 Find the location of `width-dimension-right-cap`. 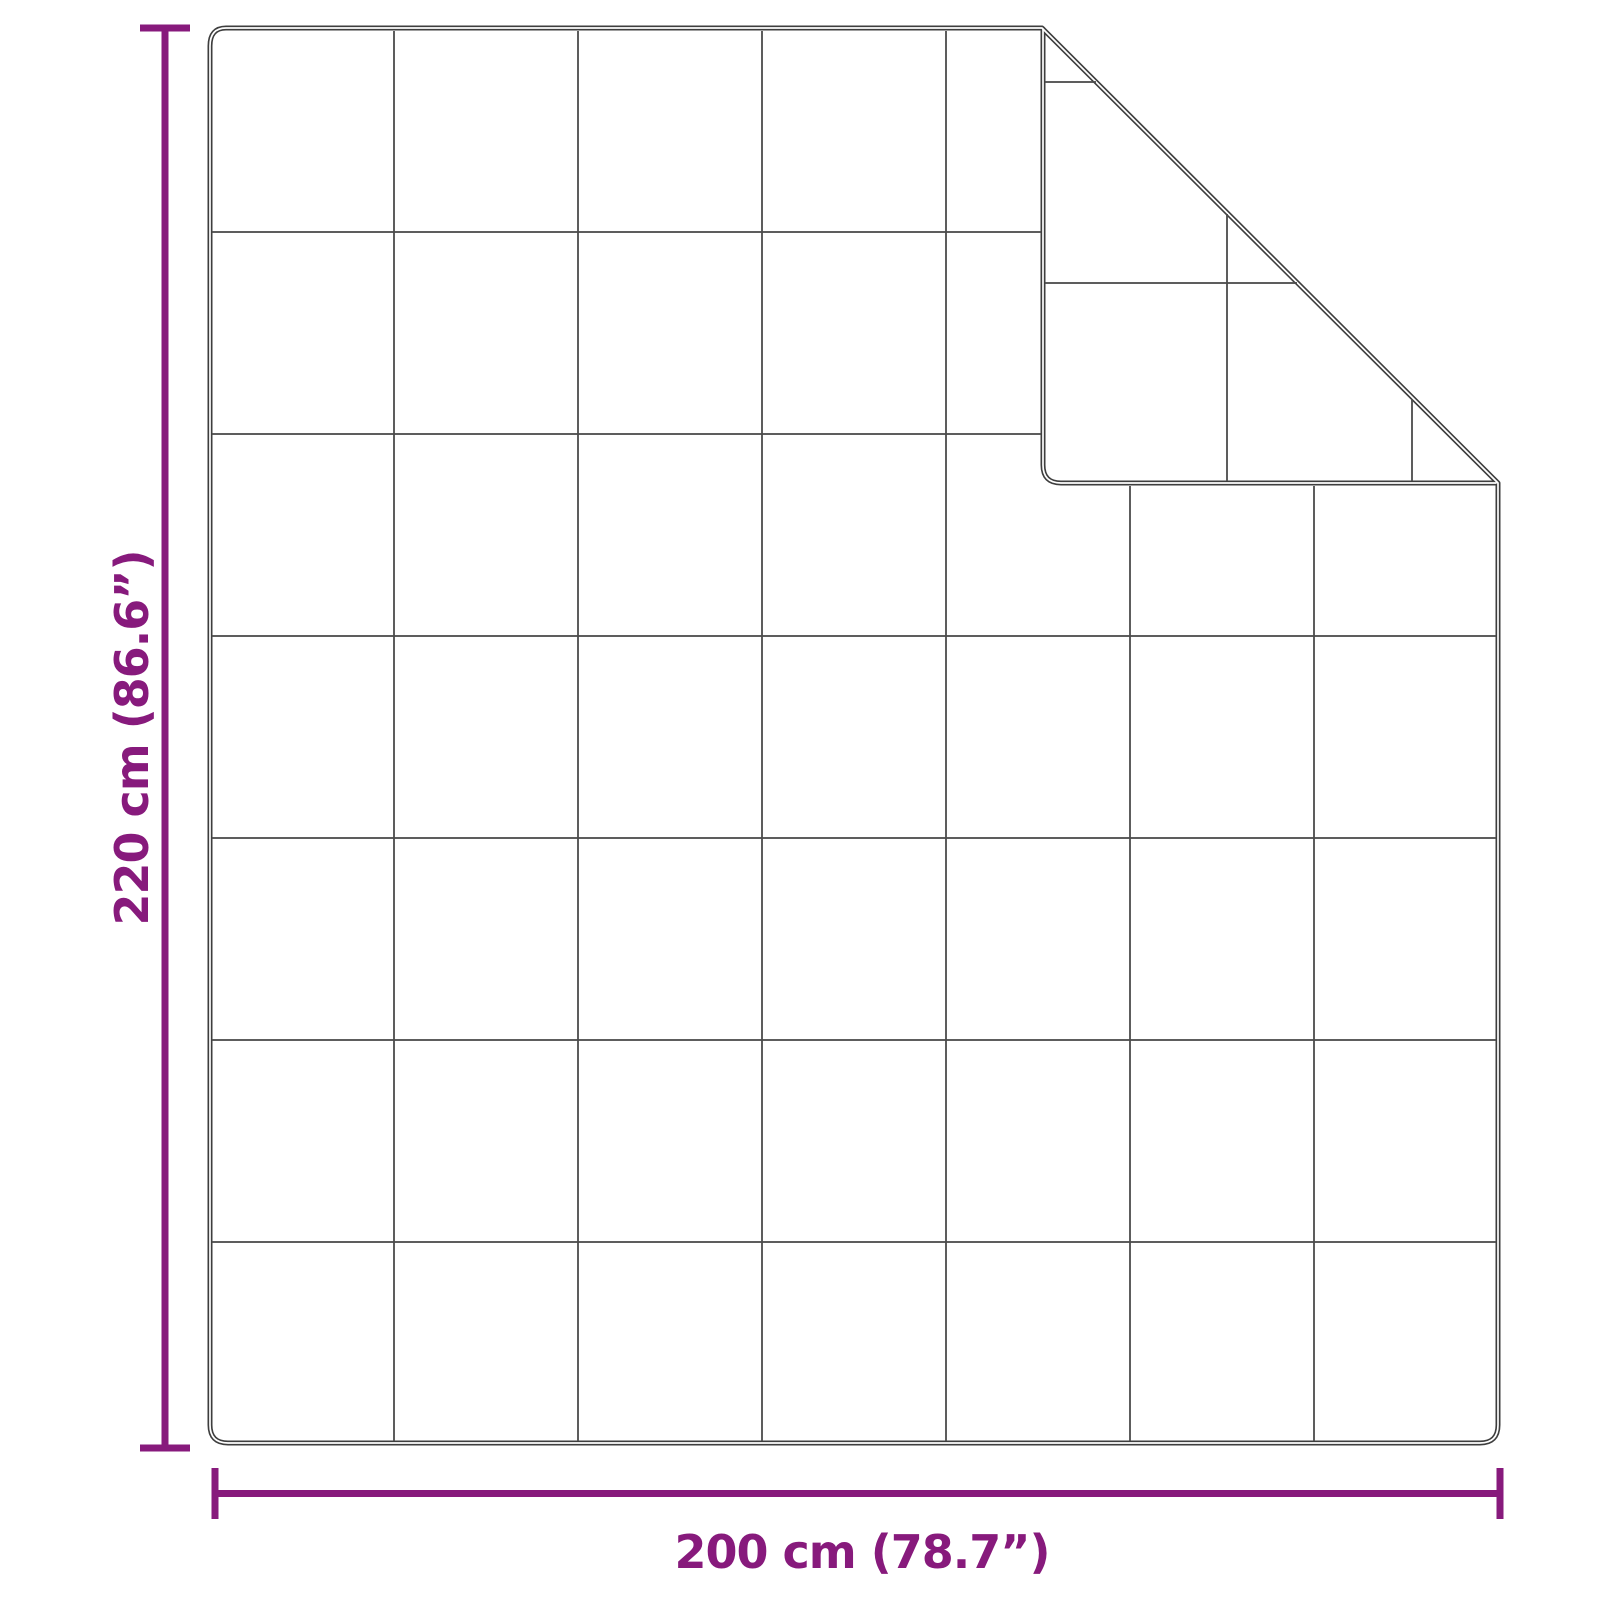

width-dimension-right-cap is located at coordinates (1500, 1493).